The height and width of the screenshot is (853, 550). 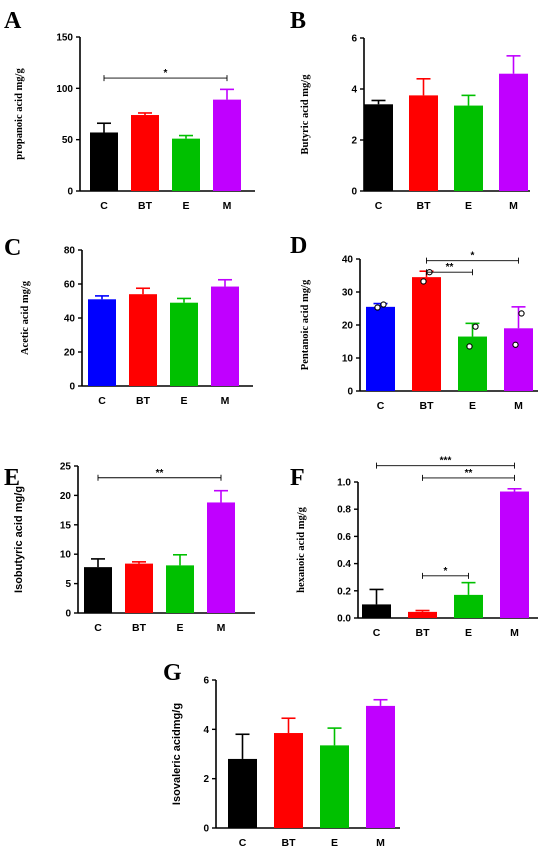 I want to click on y-tick-label: 150, so click(x=64, y=38).